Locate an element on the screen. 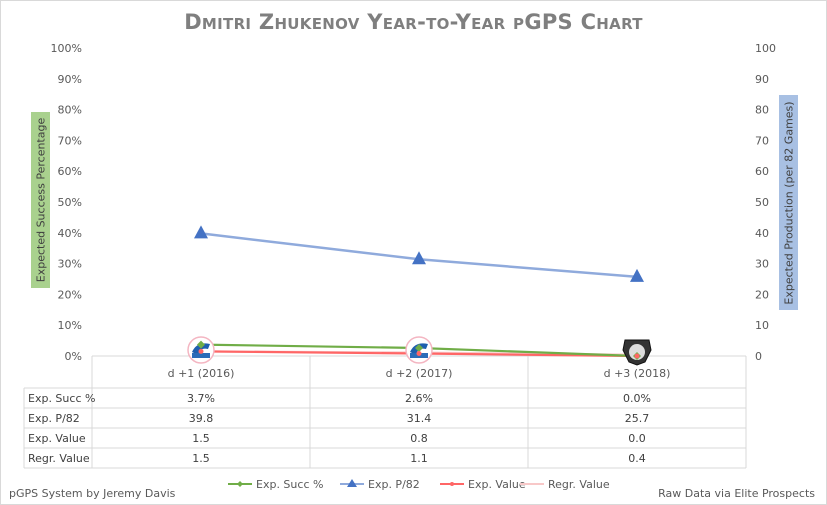 The width and height of the screenshot is (827, 505). right-tick-label: 60 is located at coordinates (762, 171).